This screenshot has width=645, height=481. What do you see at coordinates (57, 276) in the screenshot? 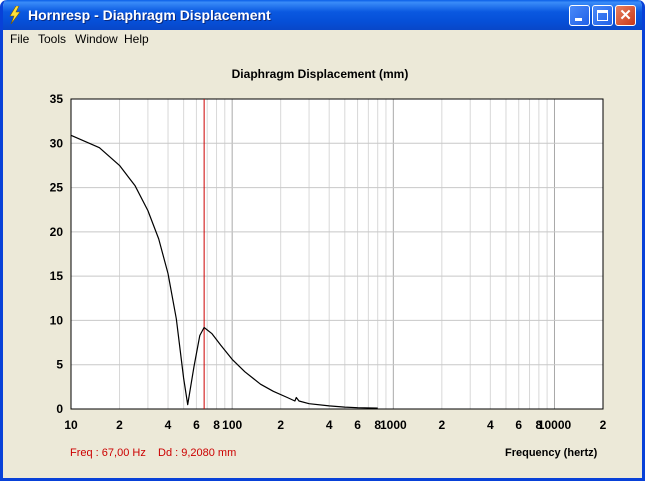
I see `y-tick-label: 15` at bounding box center [57, 276].